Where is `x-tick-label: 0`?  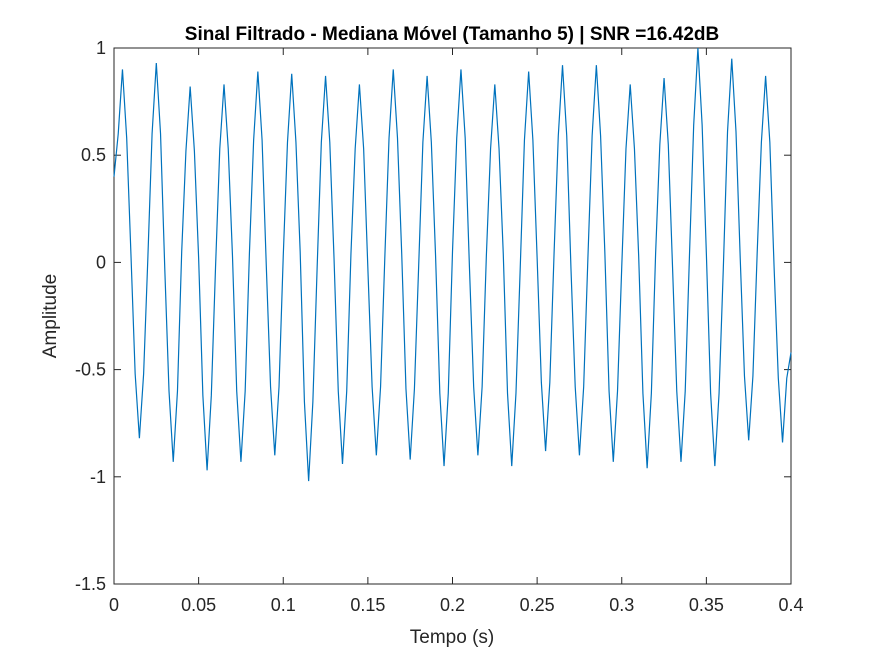 x-tick-label: 0 is located at coordinates (114, 605).